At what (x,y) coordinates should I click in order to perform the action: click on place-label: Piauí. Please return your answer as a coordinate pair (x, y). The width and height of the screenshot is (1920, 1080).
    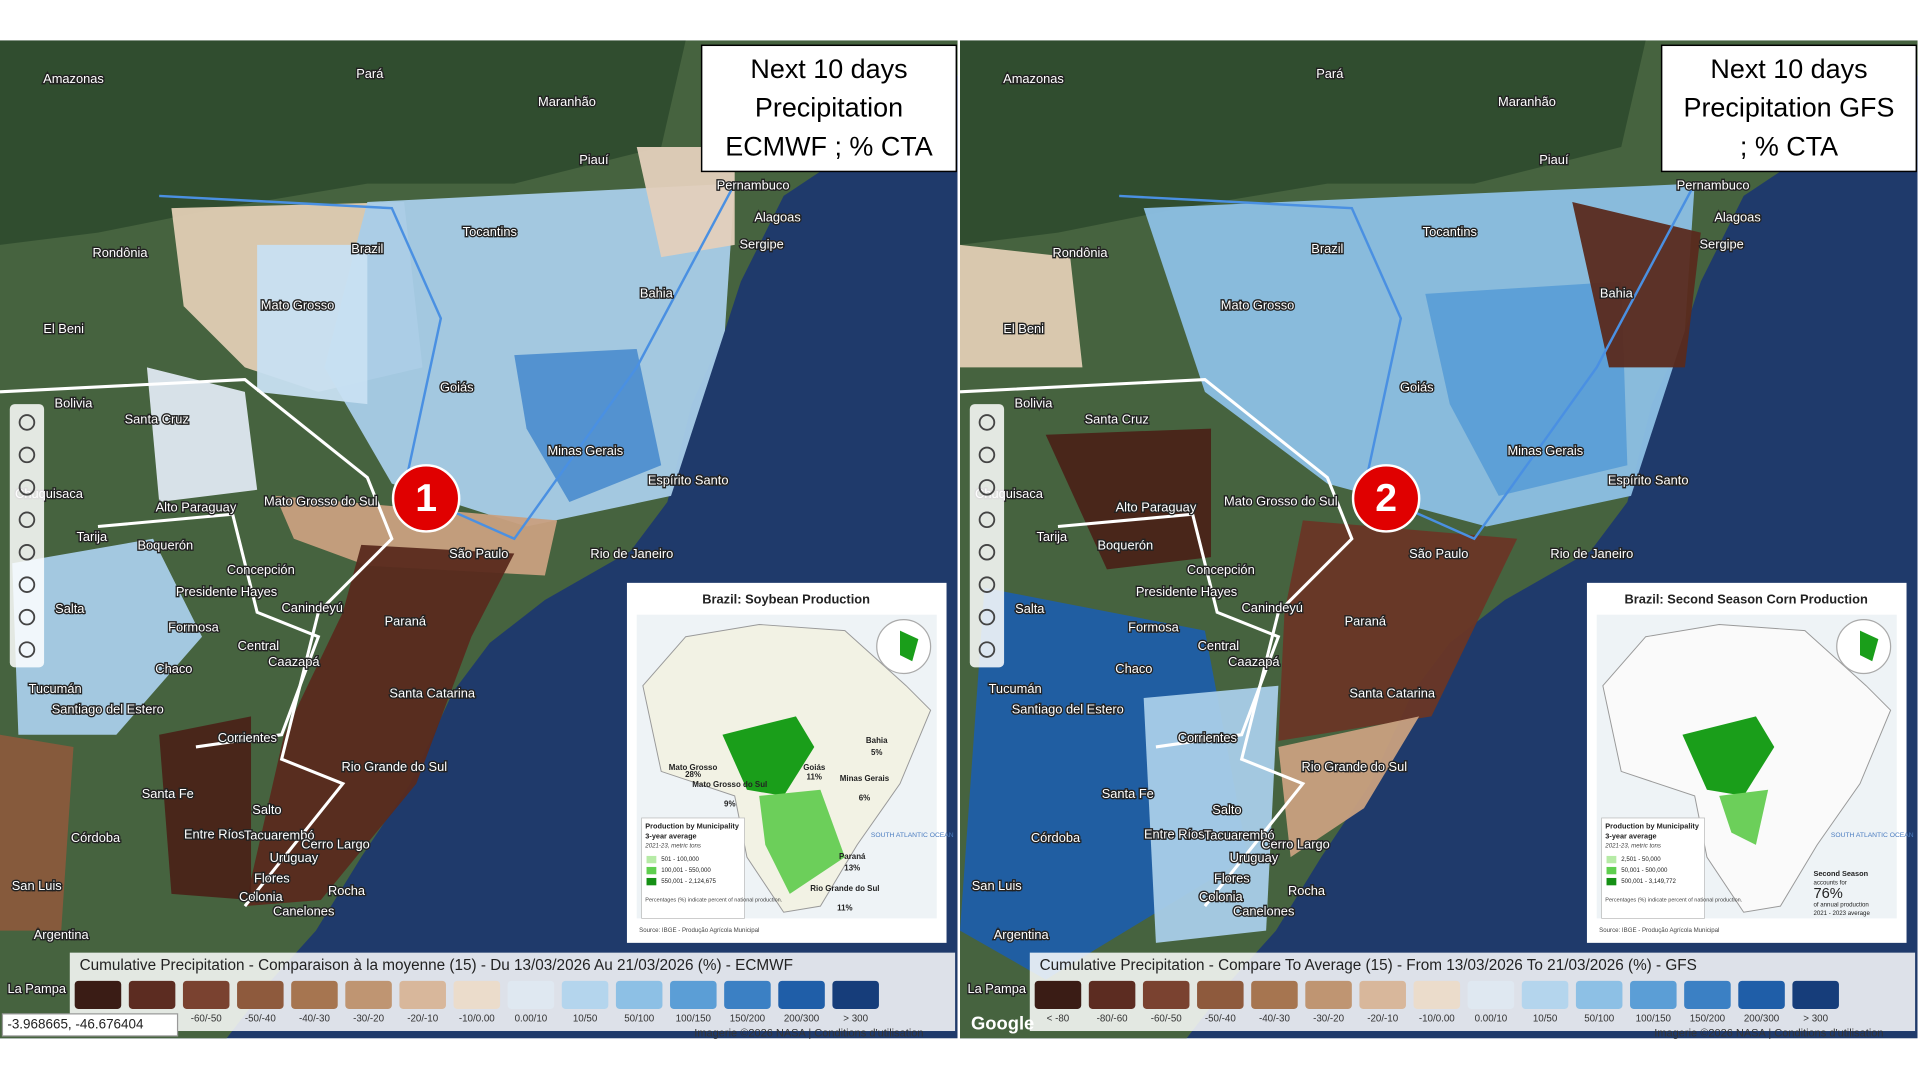
    Looking at the image, I should click on (594, 159).